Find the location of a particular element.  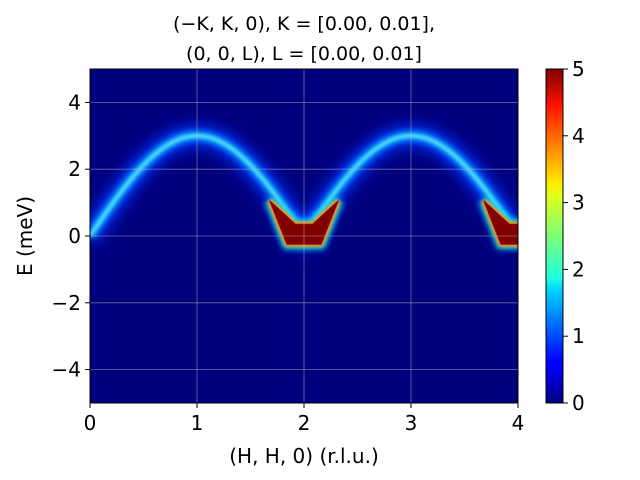

y-tick-label: 4 is located at coordinates (74, 102).